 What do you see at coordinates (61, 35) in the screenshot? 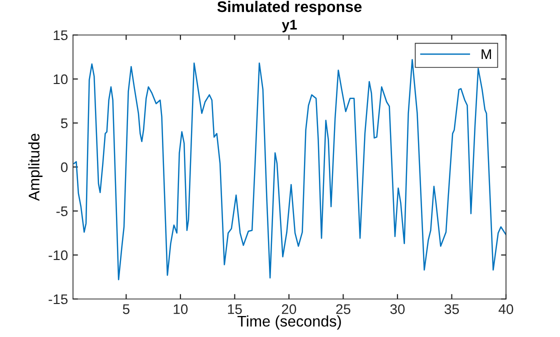
I see `y-tick-label: 15` at bounding box center [61, 35].